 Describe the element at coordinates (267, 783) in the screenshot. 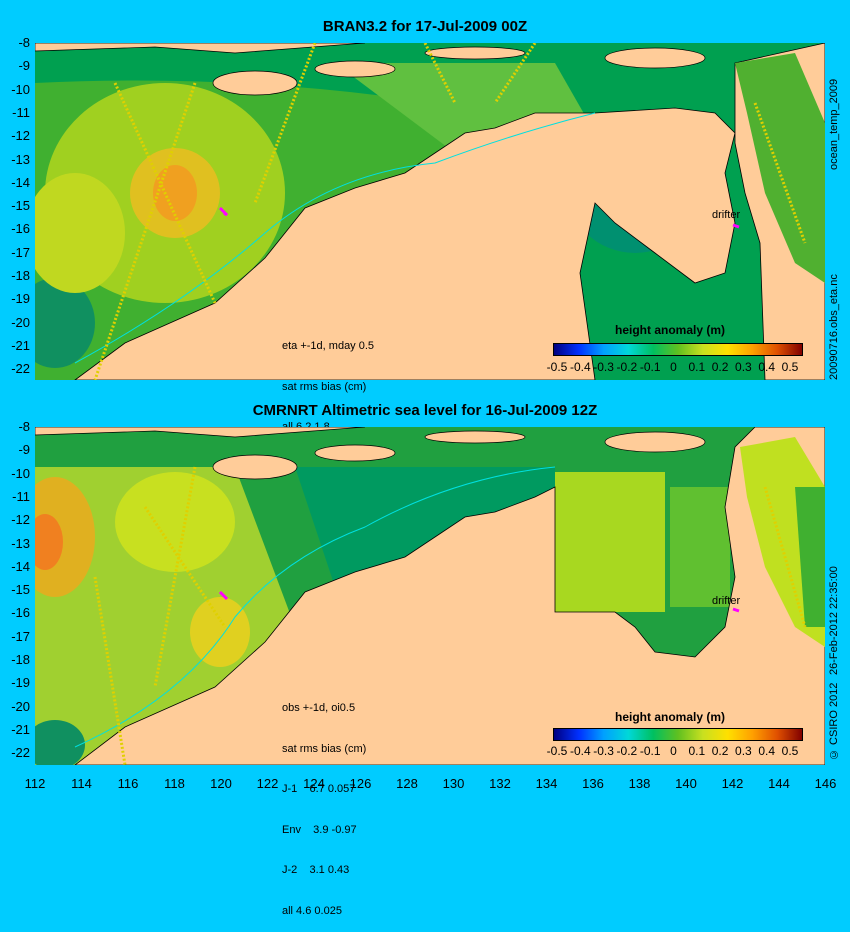

I see `x-tick-label: 122` at that location.